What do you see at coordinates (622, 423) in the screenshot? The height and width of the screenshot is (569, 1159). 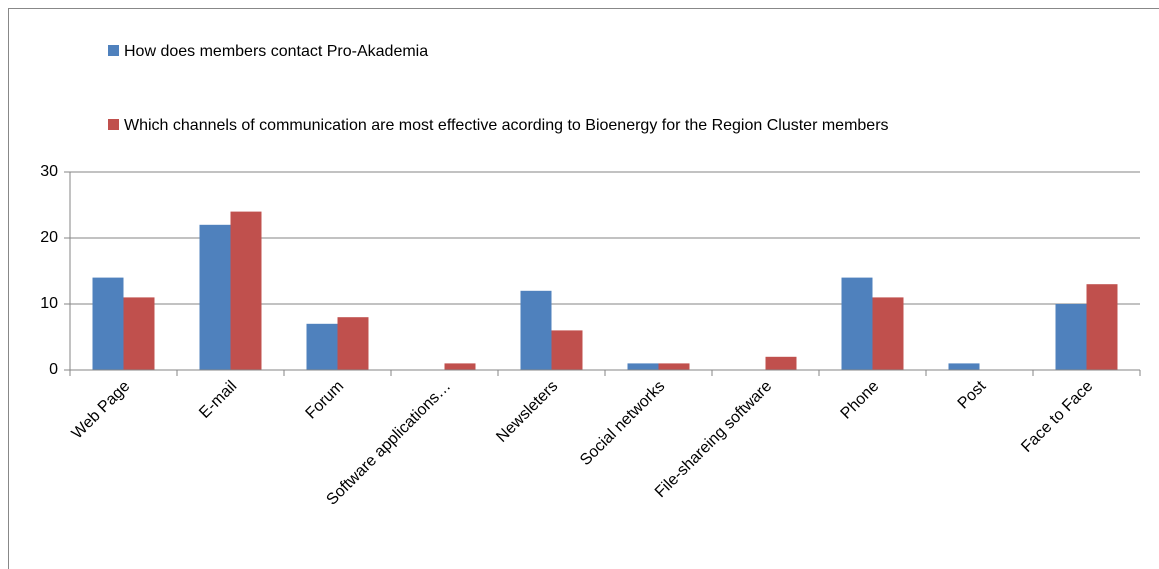 I see `x-tick-label: Social networks` at bounding box center [622, 423].